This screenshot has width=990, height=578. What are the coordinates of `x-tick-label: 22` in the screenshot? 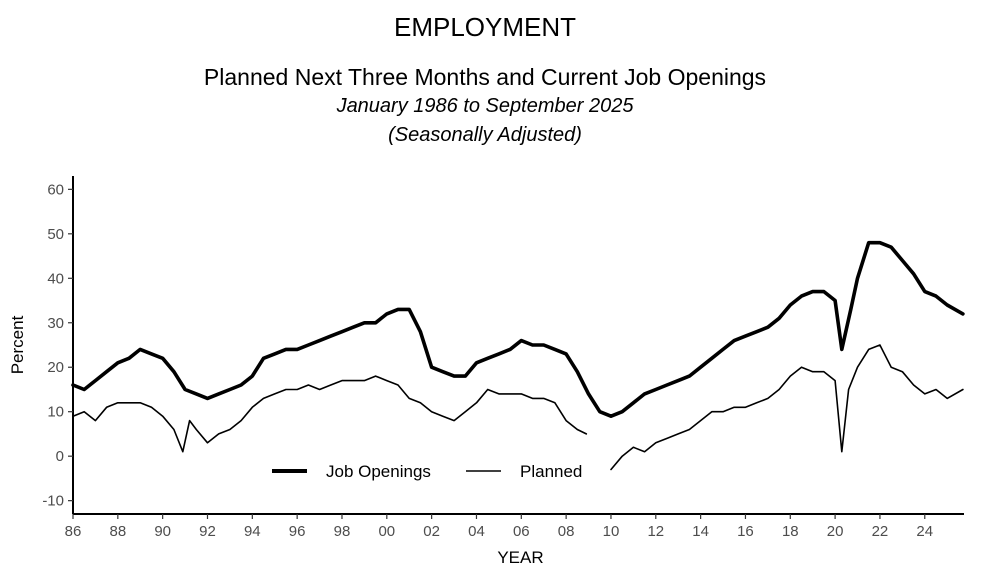 It's located at (880, 531).